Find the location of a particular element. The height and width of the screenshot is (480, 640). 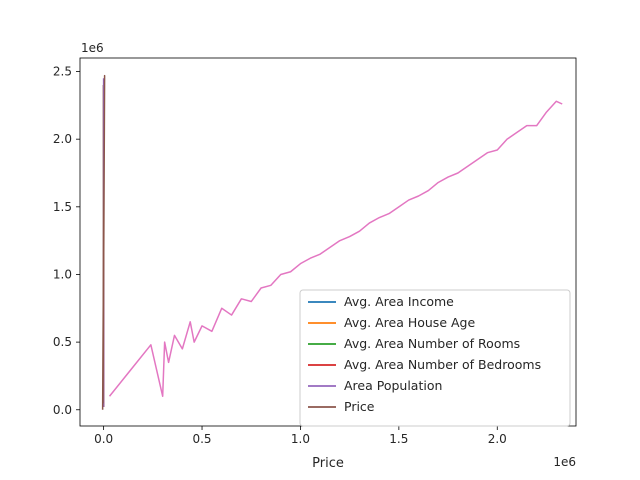

legend-entry: Avg. Area Number of Rooms is located at coordinates (432, 343).